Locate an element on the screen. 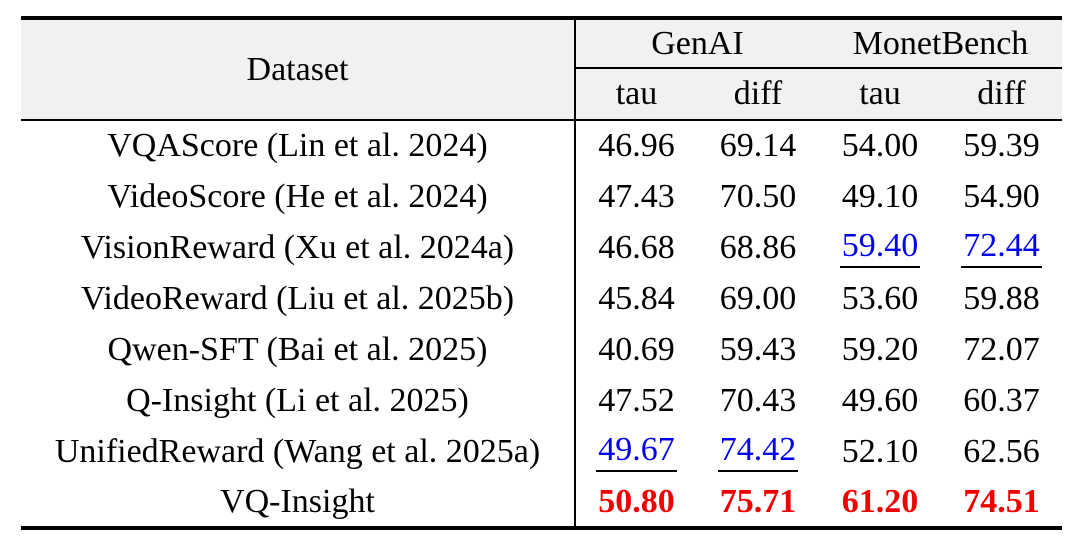 The height and width of the screenshot is (552, 1080). row-label: Q-Insight (Li et al. 2025) is located at coordinates (298, 400).